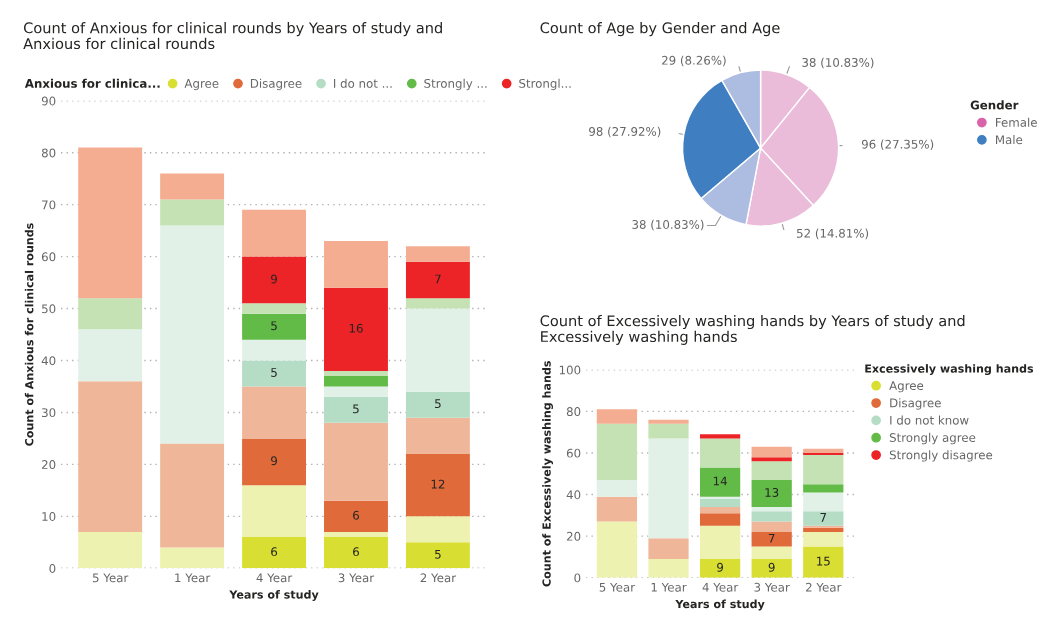 The height and width of the screenshot is (630, 1052). Describe the element at coordinates (1016, 122) in the screenshot. I see `text: Female` at that location.